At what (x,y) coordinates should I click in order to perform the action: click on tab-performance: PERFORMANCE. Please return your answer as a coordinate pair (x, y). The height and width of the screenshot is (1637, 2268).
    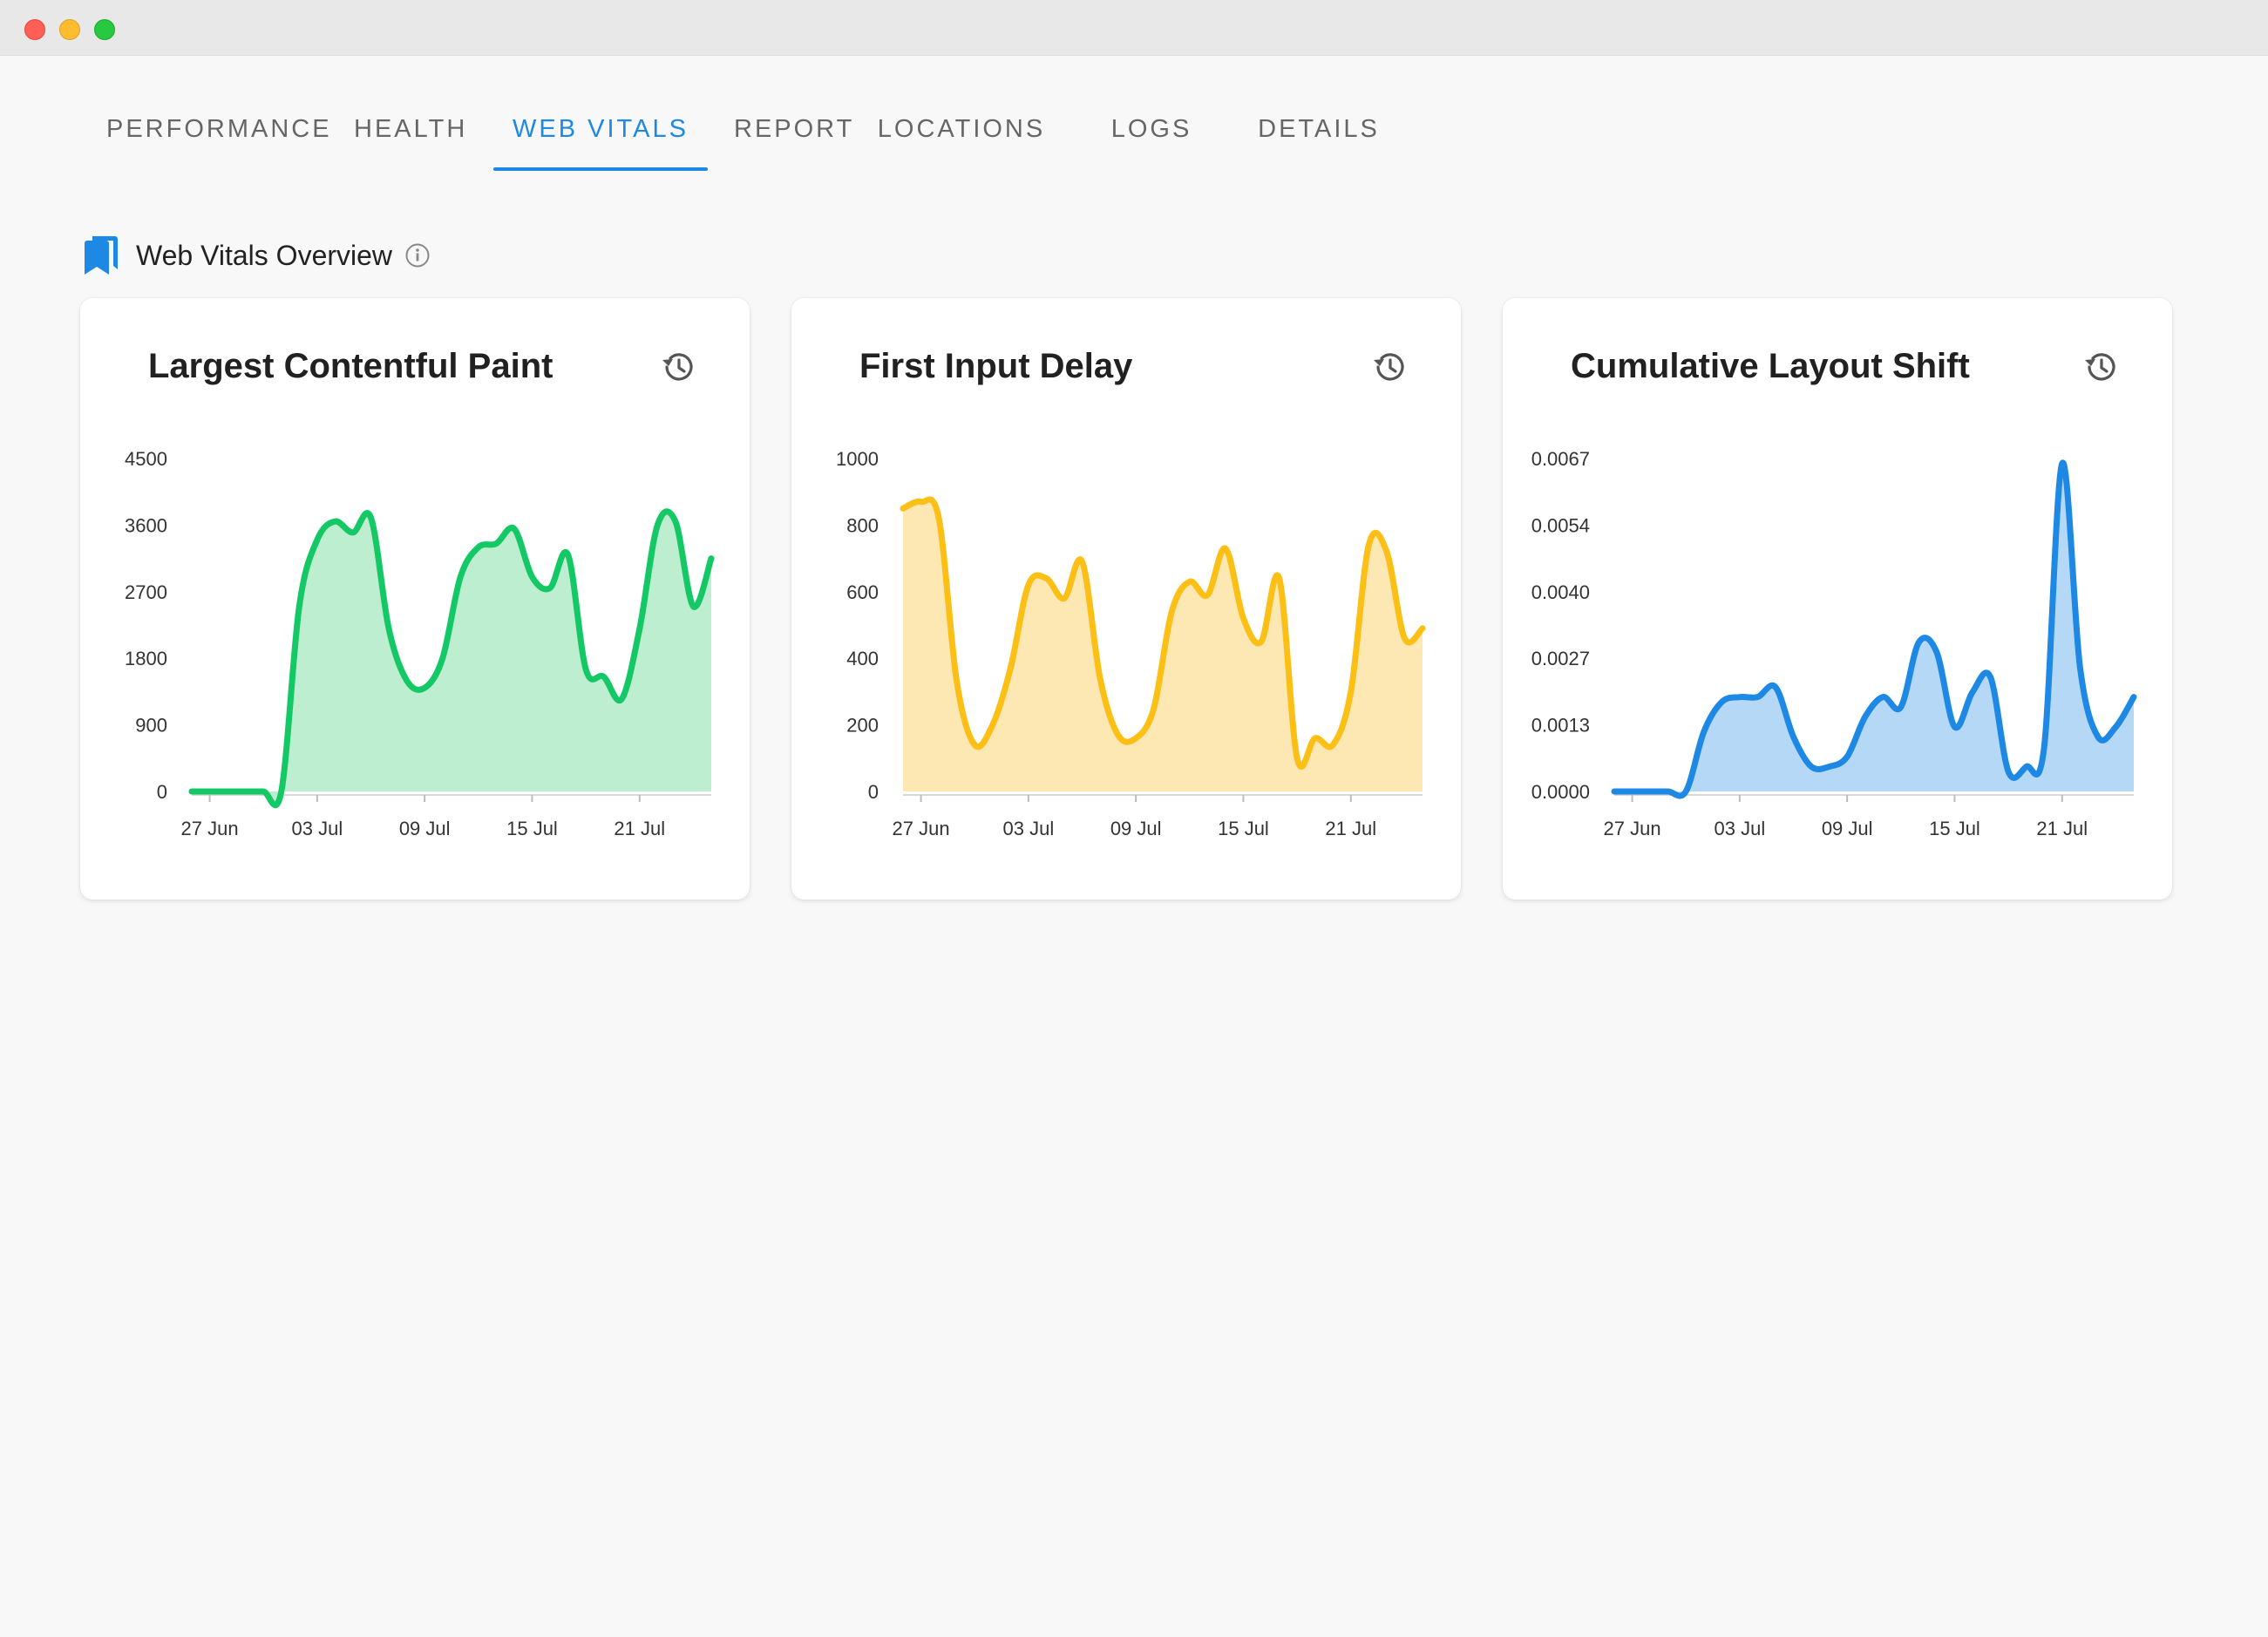
    Looking at the image, I should click on (219, 129).